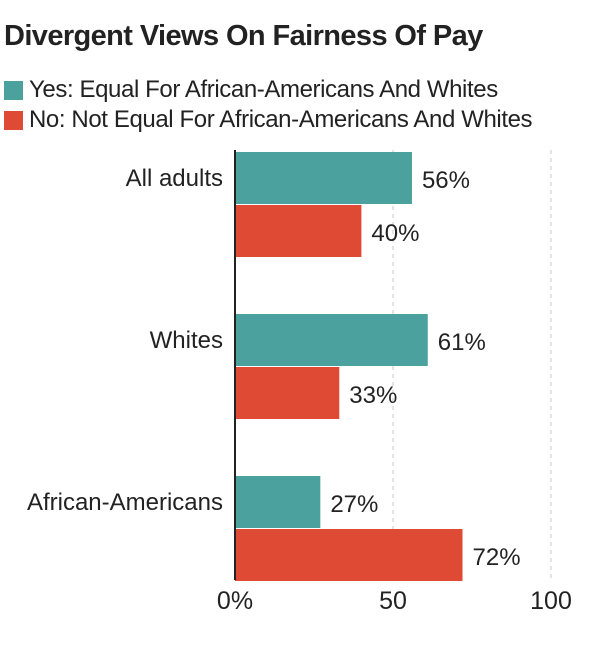 The height and width of the screenshot is (662, 599). Describe the element at coordinates (235, 601) in the screenshot. I see `x-tick-label-0: 0%` at that location.